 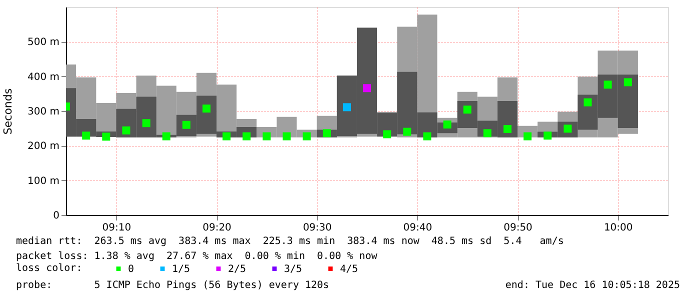 What do you see at coordinates (290, 241) in the screenshot?
I see `text: median rtt: 263.5 ms avg 383.4 ms max 225.3 ms min 383.4 ms now 48.5 ms sd 5.4 am/s` at bounding box center [290, 241].